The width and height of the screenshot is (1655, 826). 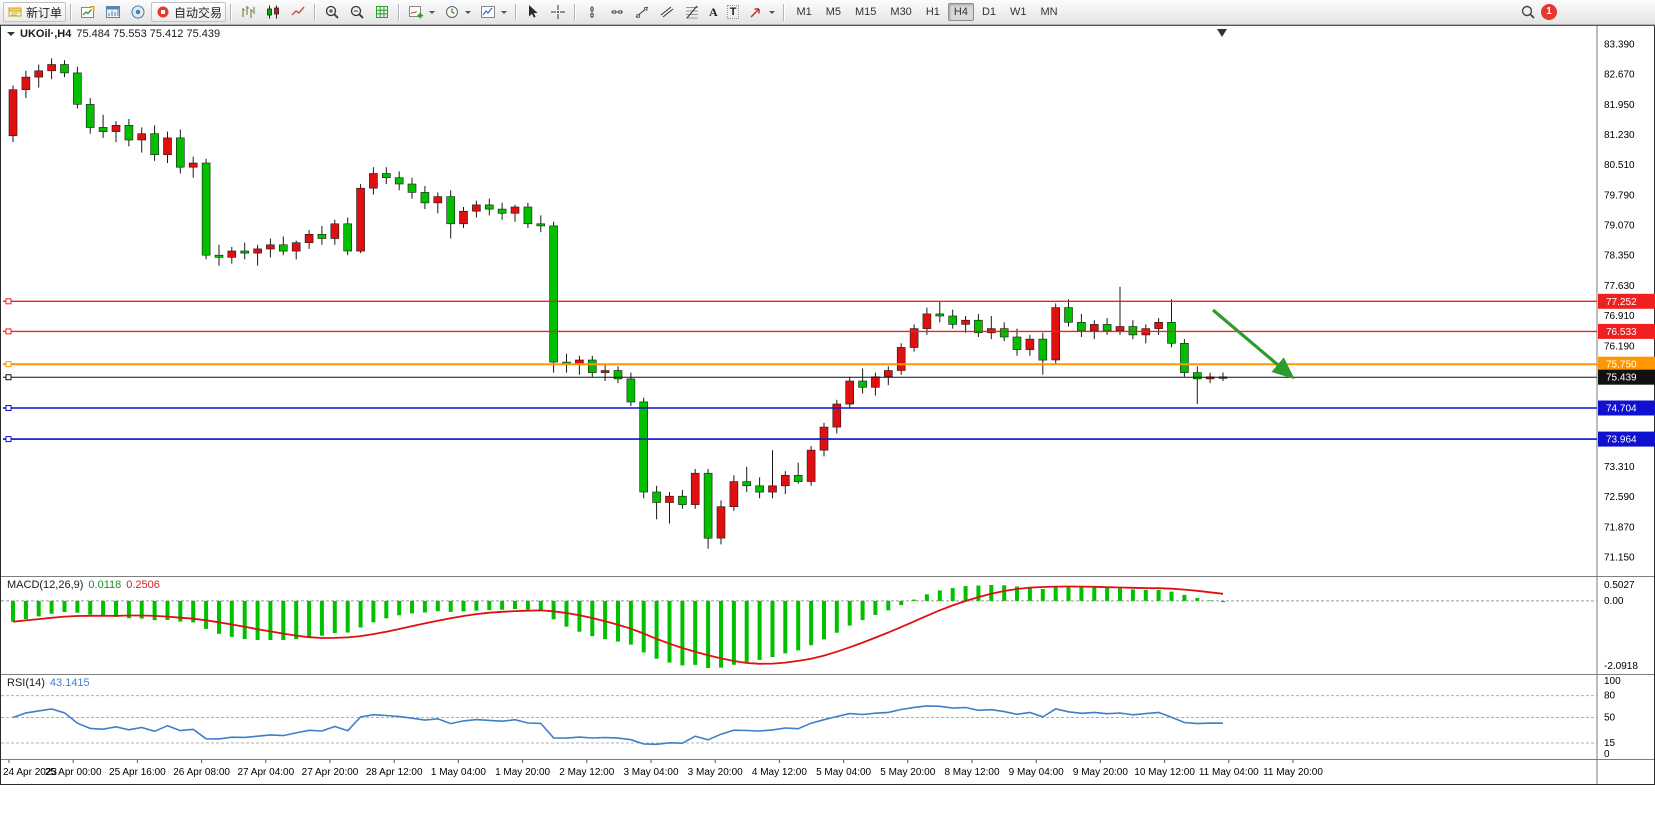 I want to click on line-chart-icon, so click(x=298, y=12).